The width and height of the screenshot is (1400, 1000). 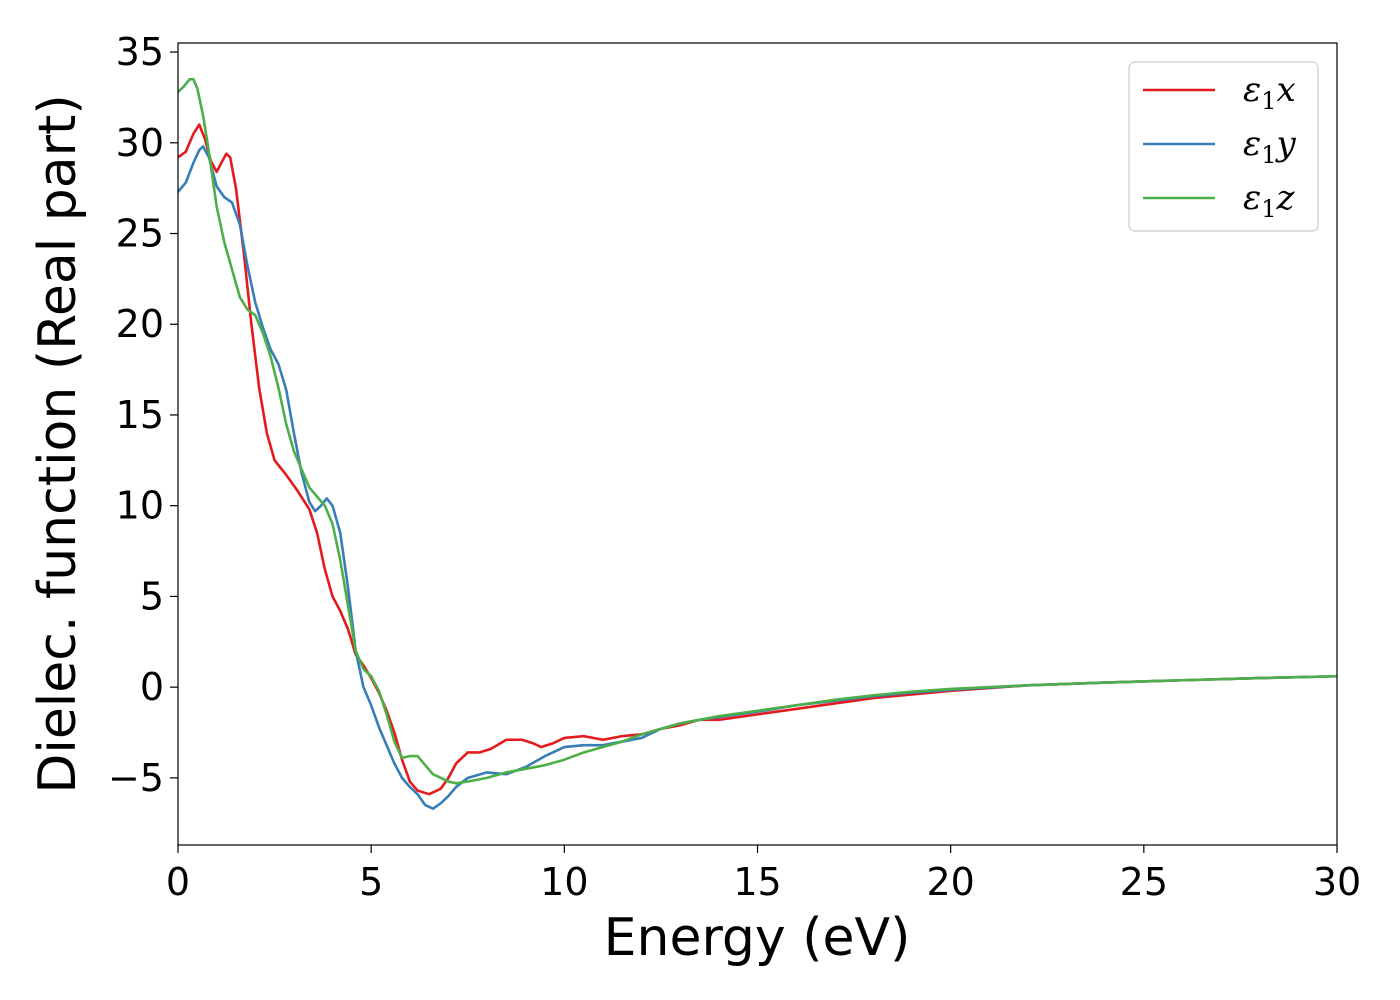 I want to click on y-axis: −5 0 5 10 15 20 25 30 35, so click(x=143, y=415).